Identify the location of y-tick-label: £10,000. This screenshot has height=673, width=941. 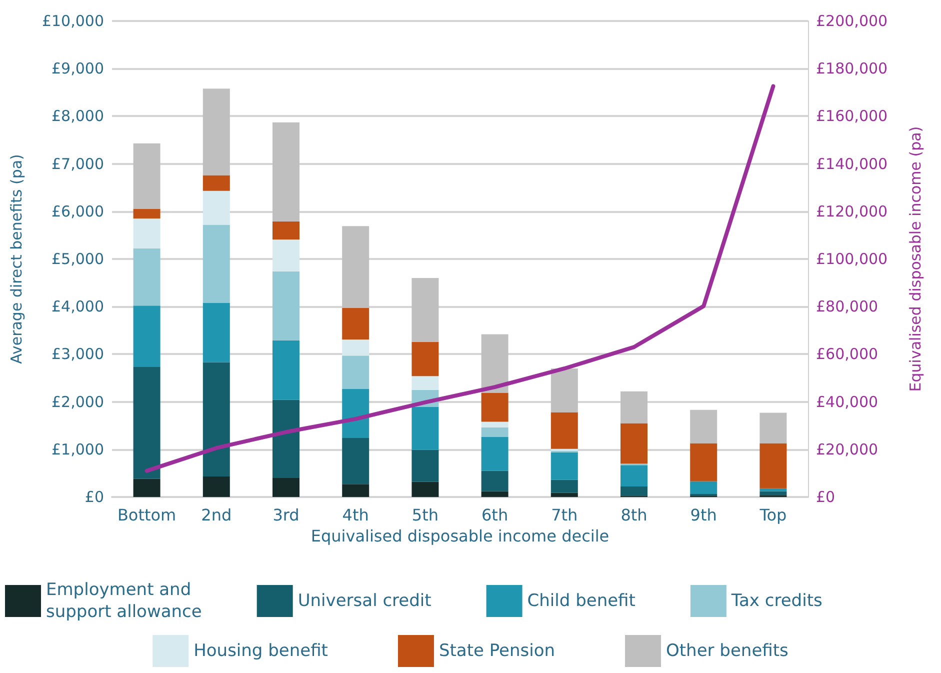
(73, 21).